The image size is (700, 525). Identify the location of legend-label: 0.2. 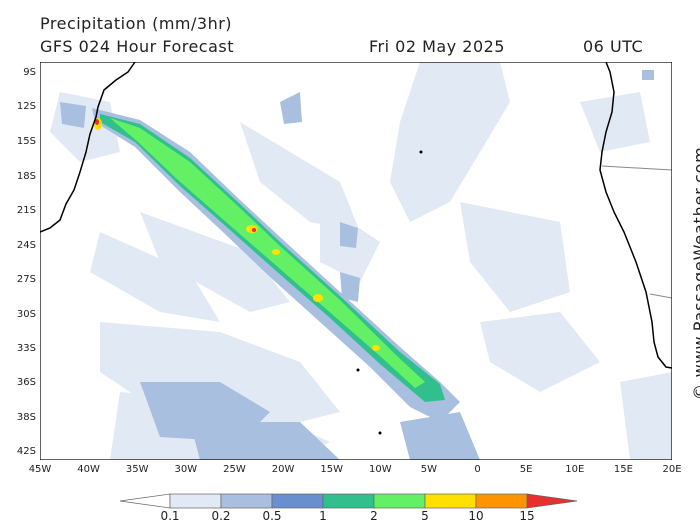
(221, 516).